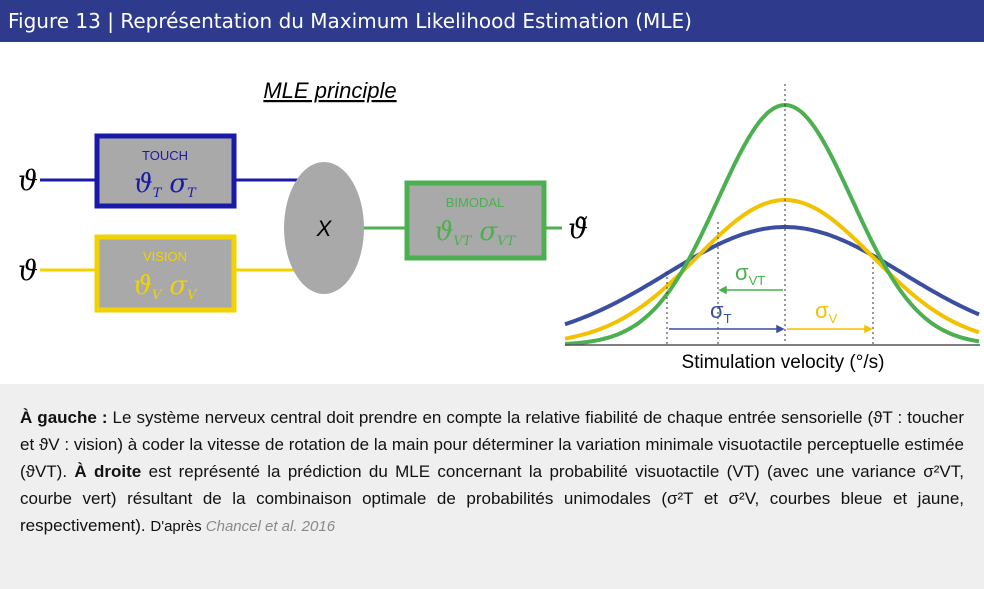 The image size is (984, 589). Describe the element at coordinates (750, 290) in the screenshot. I see `sigma-vt-arrow` at that location.